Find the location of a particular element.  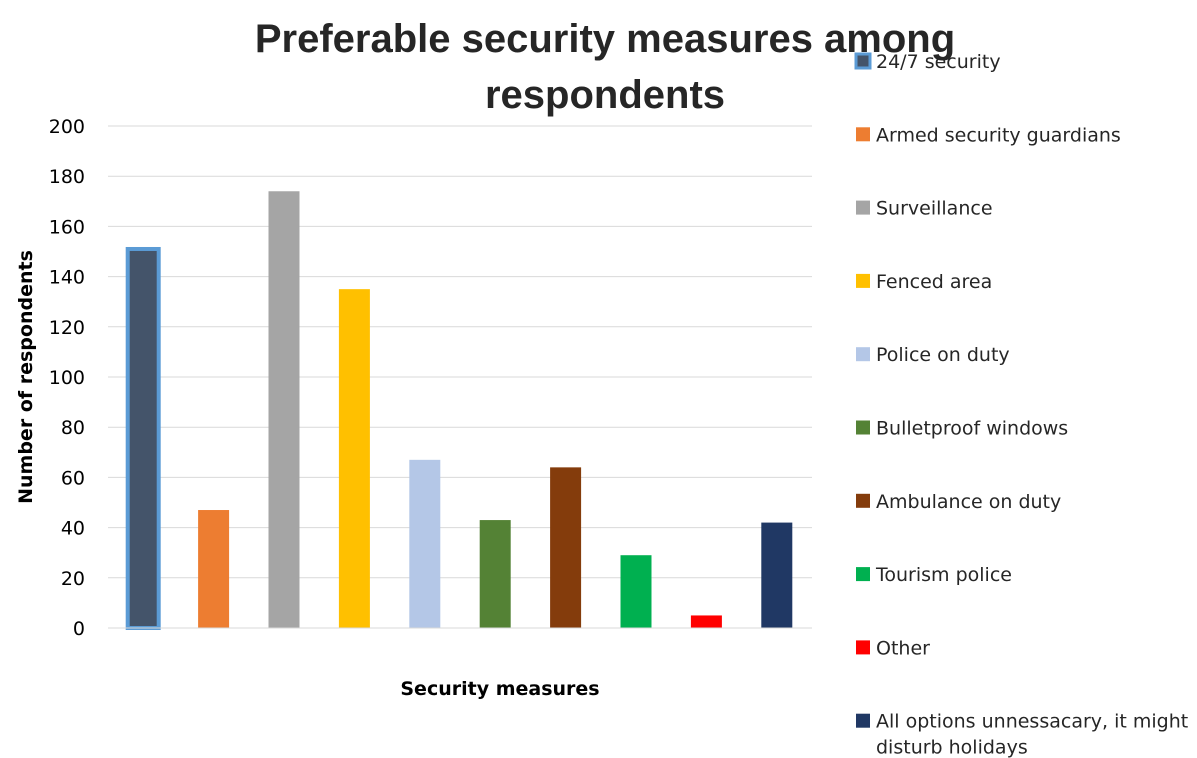

y-axis-title: Number of respondents is located at coordinates (26, 377).